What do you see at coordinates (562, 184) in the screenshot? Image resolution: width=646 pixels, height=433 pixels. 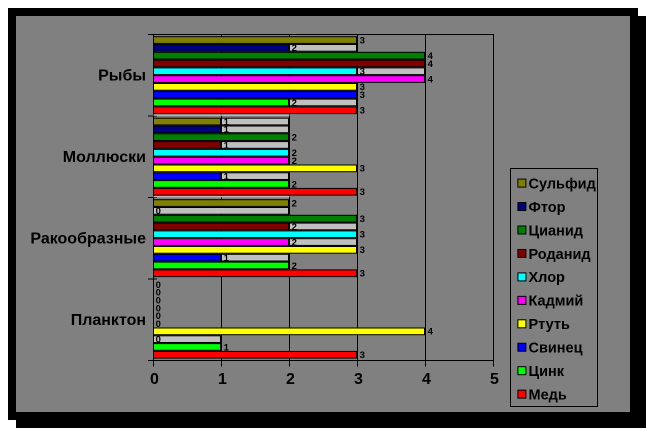 I see `svg-text: Сульфид` at bounding box center [562, 184].